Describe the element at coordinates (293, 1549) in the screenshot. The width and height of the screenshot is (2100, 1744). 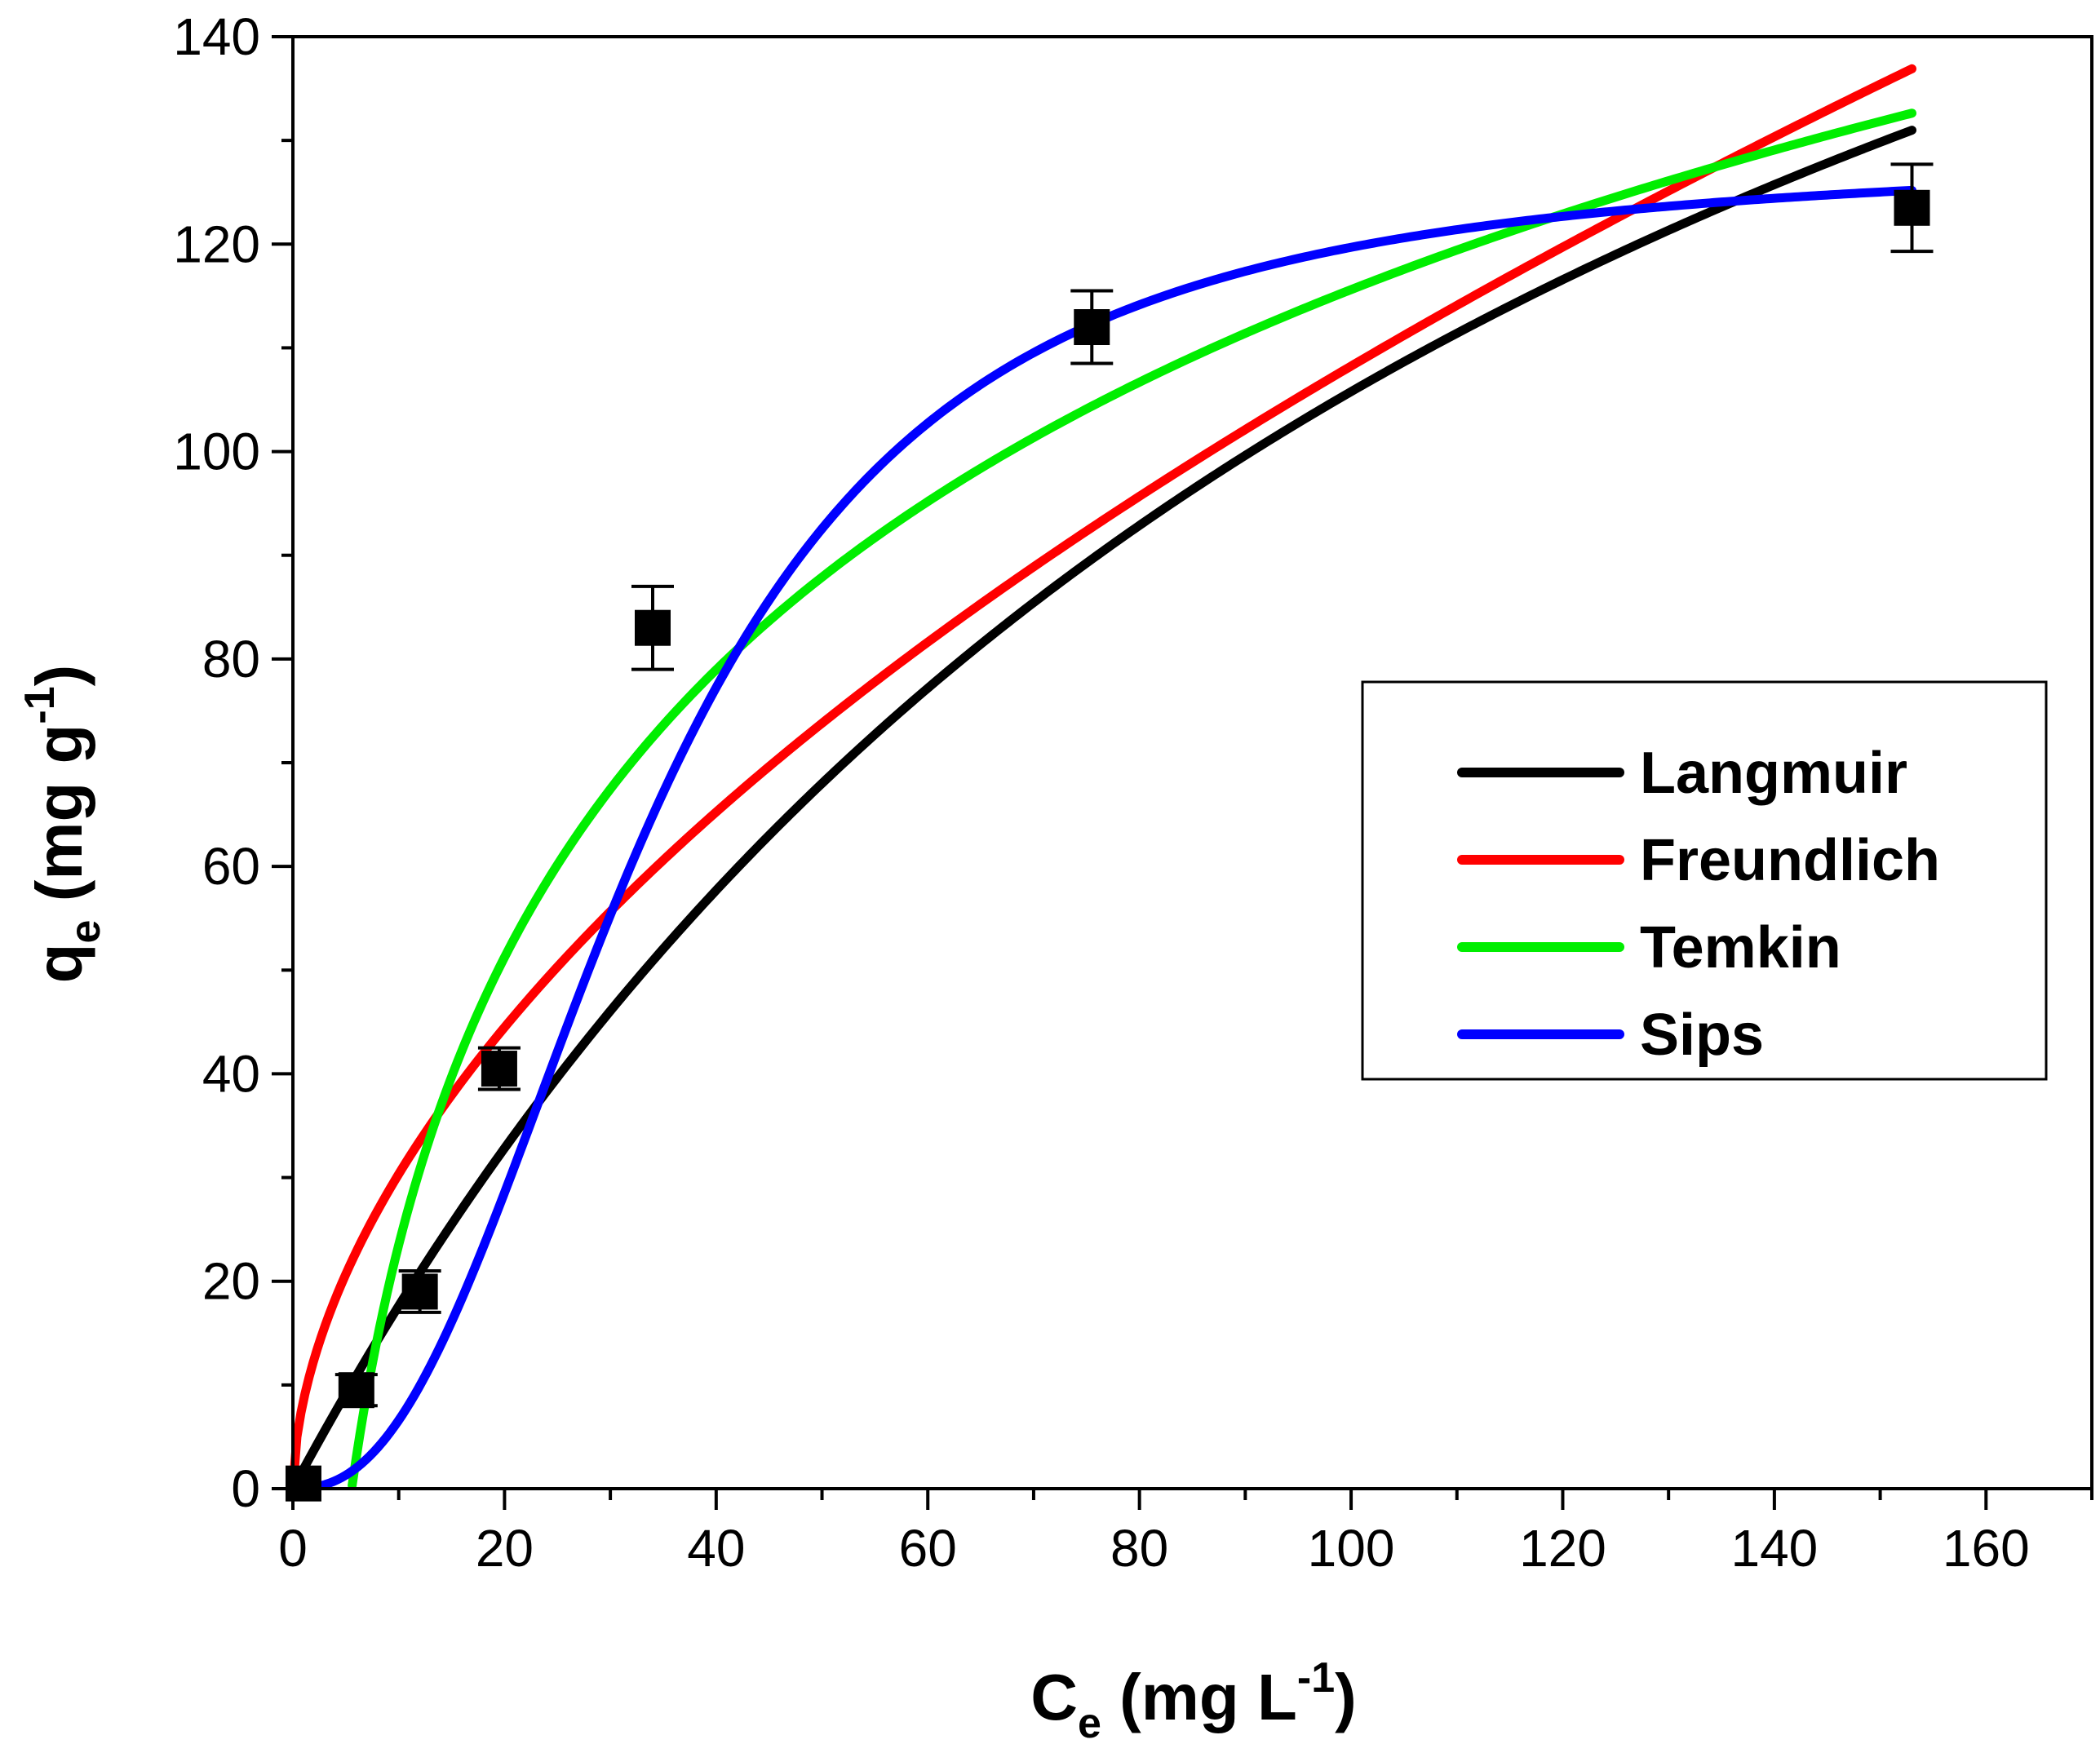
I see `x-tick-label: 0` at that location.